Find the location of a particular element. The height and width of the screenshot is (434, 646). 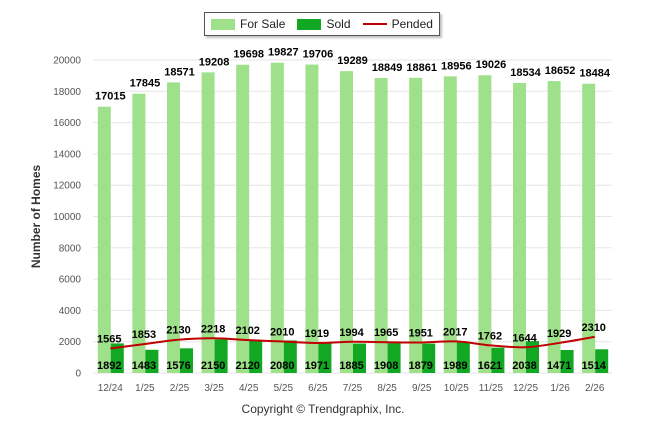

legend-item-pended: Pended is located at coordinates (397, 24).